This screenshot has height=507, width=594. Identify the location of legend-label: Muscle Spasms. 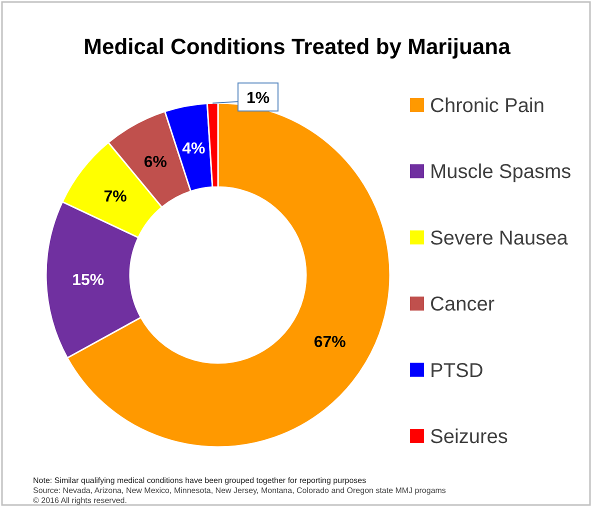
(501, 172).